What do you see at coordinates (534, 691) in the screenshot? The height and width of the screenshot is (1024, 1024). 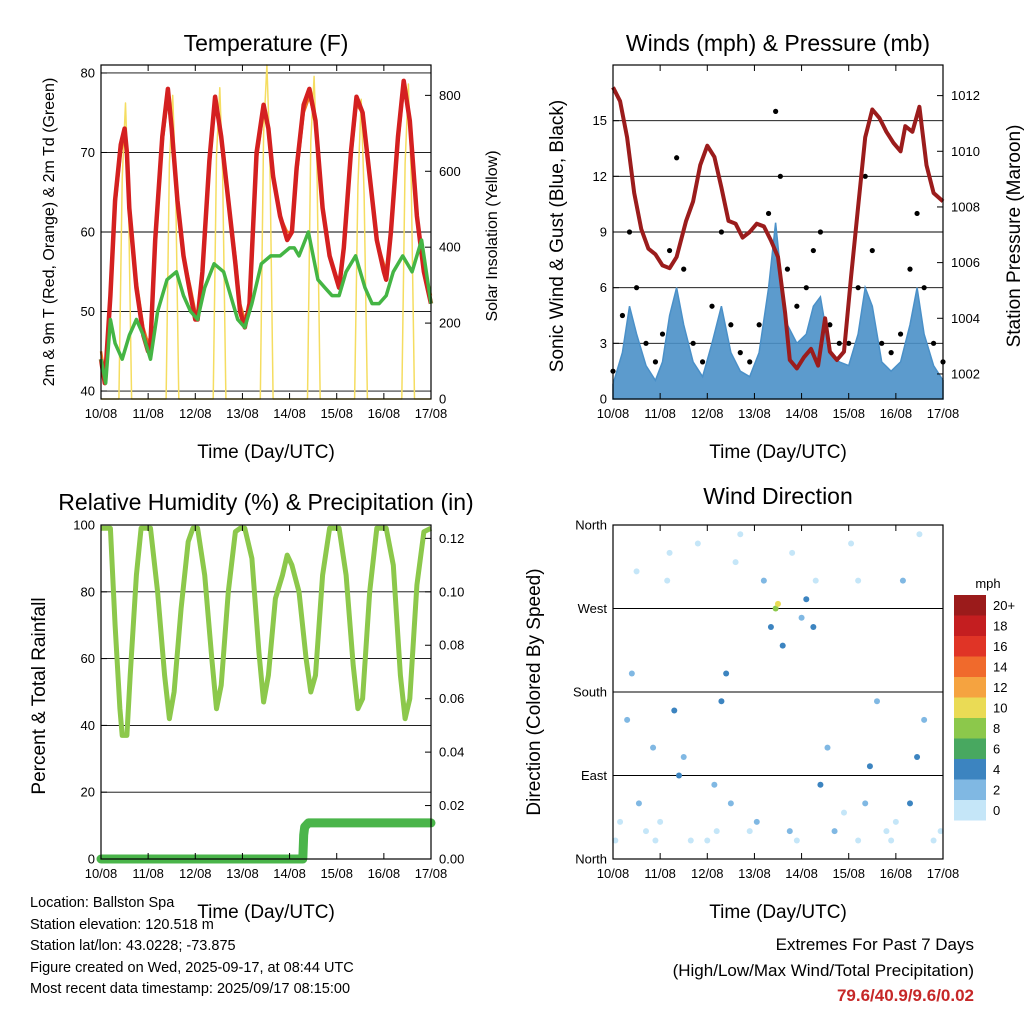 I see `direction-ylabel: Direction (Colored By Speed)` at bounding box center [534, 691].